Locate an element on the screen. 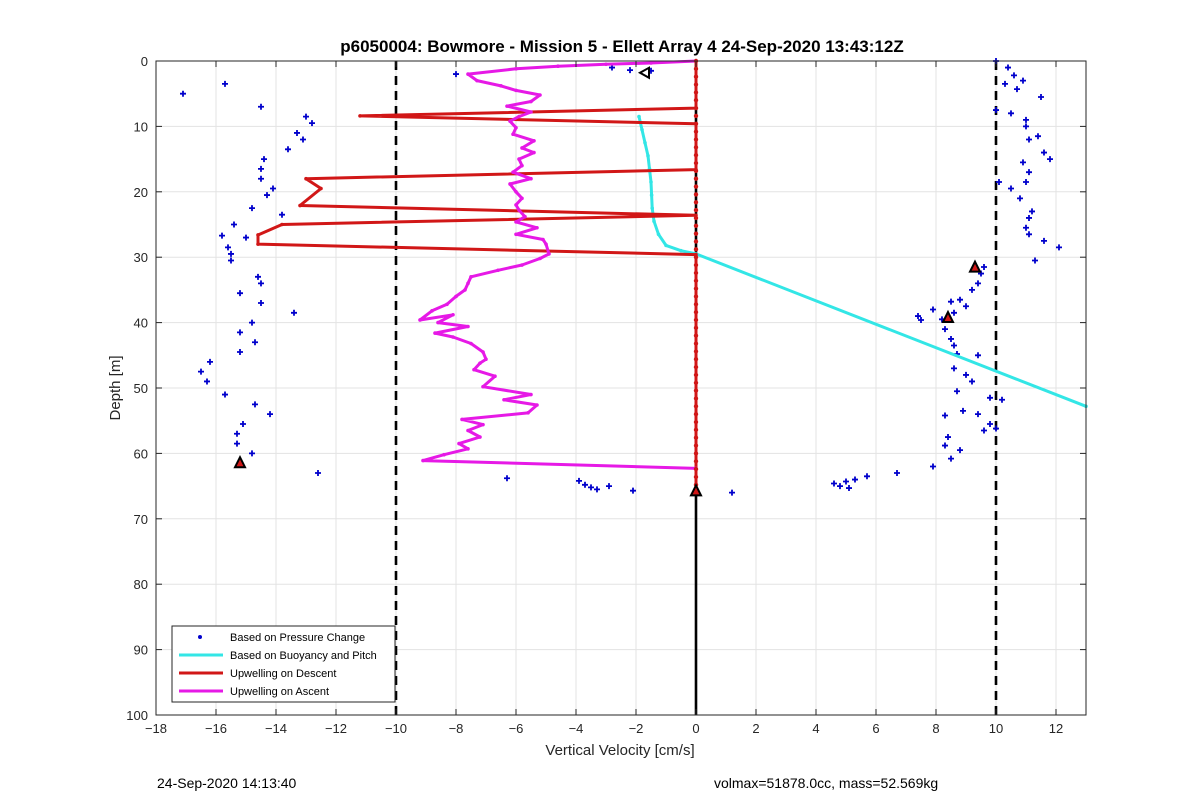  footer-timestamp: 24-Sep-2020 14:13:40 is located at coordinates (227, 783).